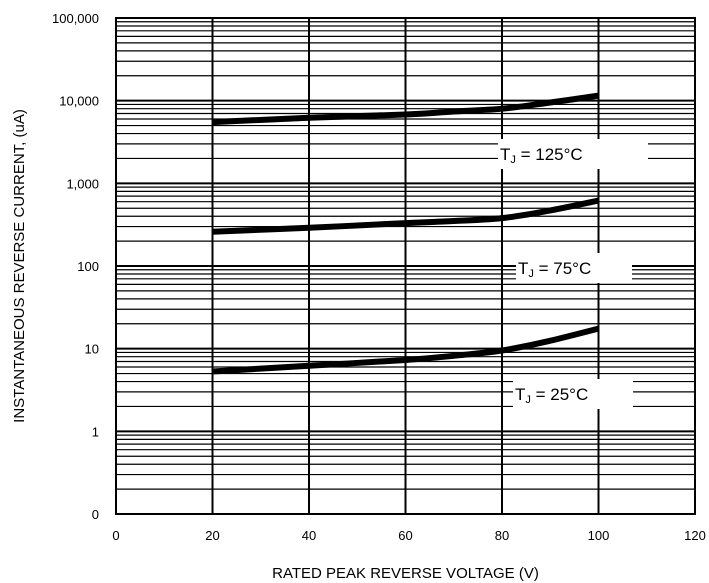 The width and height of the screenshot is (709, 583). What do you see at coordinates (95, 514) in the screenshot?
I see `y-tick-label: 0` at bounding box center [95, 514].